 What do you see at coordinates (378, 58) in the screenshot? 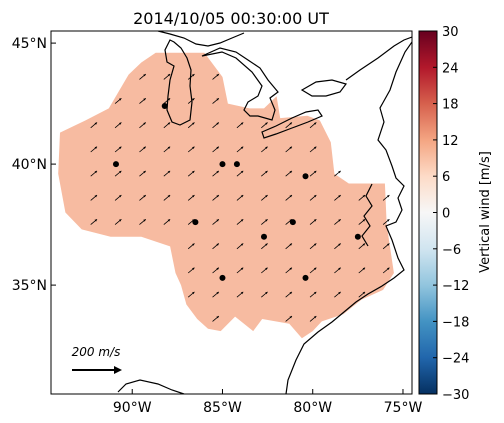
I see `st-lawrence-coast` at bounding box center [378, 58].